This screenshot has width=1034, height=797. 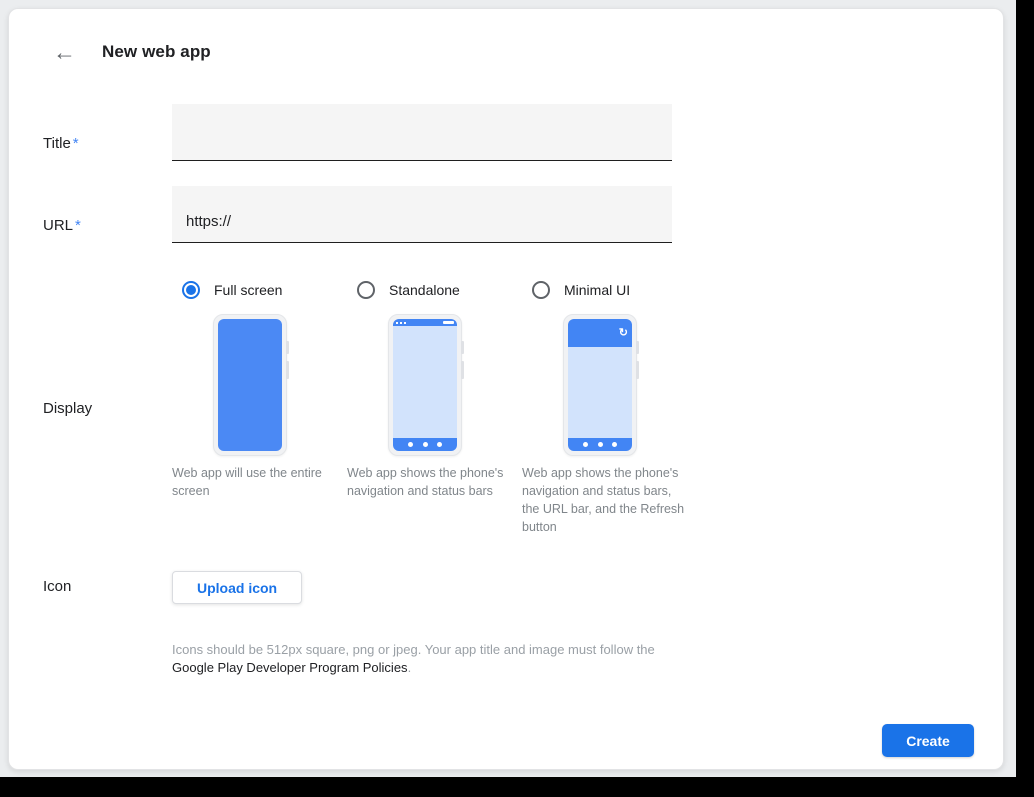 I want to click on standalone-screen, so click(x=425, y=385).